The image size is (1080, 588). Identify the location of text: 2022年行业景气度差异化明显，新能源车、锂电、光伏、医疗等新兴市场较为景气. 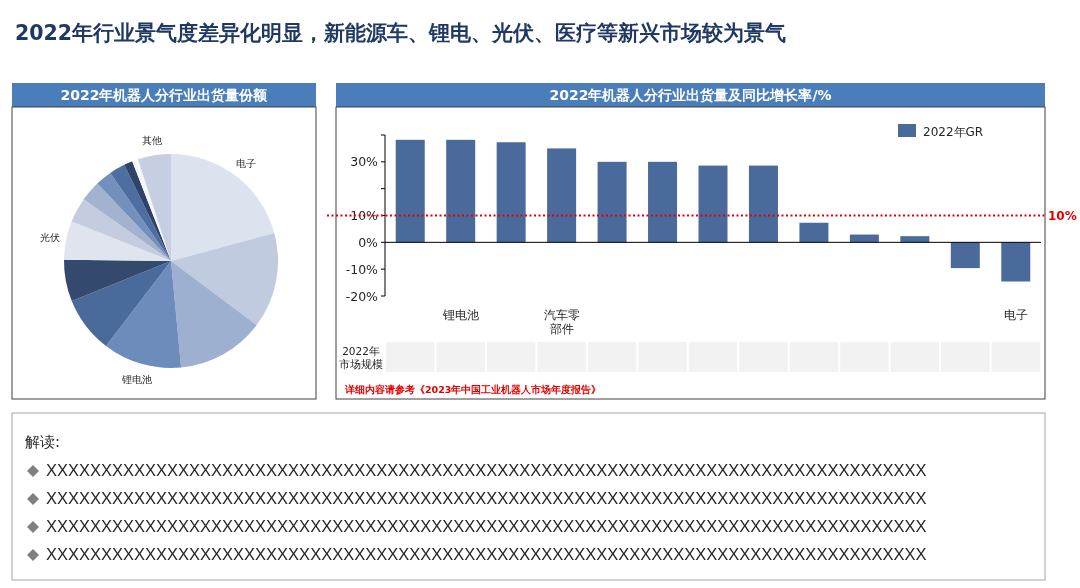
(401, 33).